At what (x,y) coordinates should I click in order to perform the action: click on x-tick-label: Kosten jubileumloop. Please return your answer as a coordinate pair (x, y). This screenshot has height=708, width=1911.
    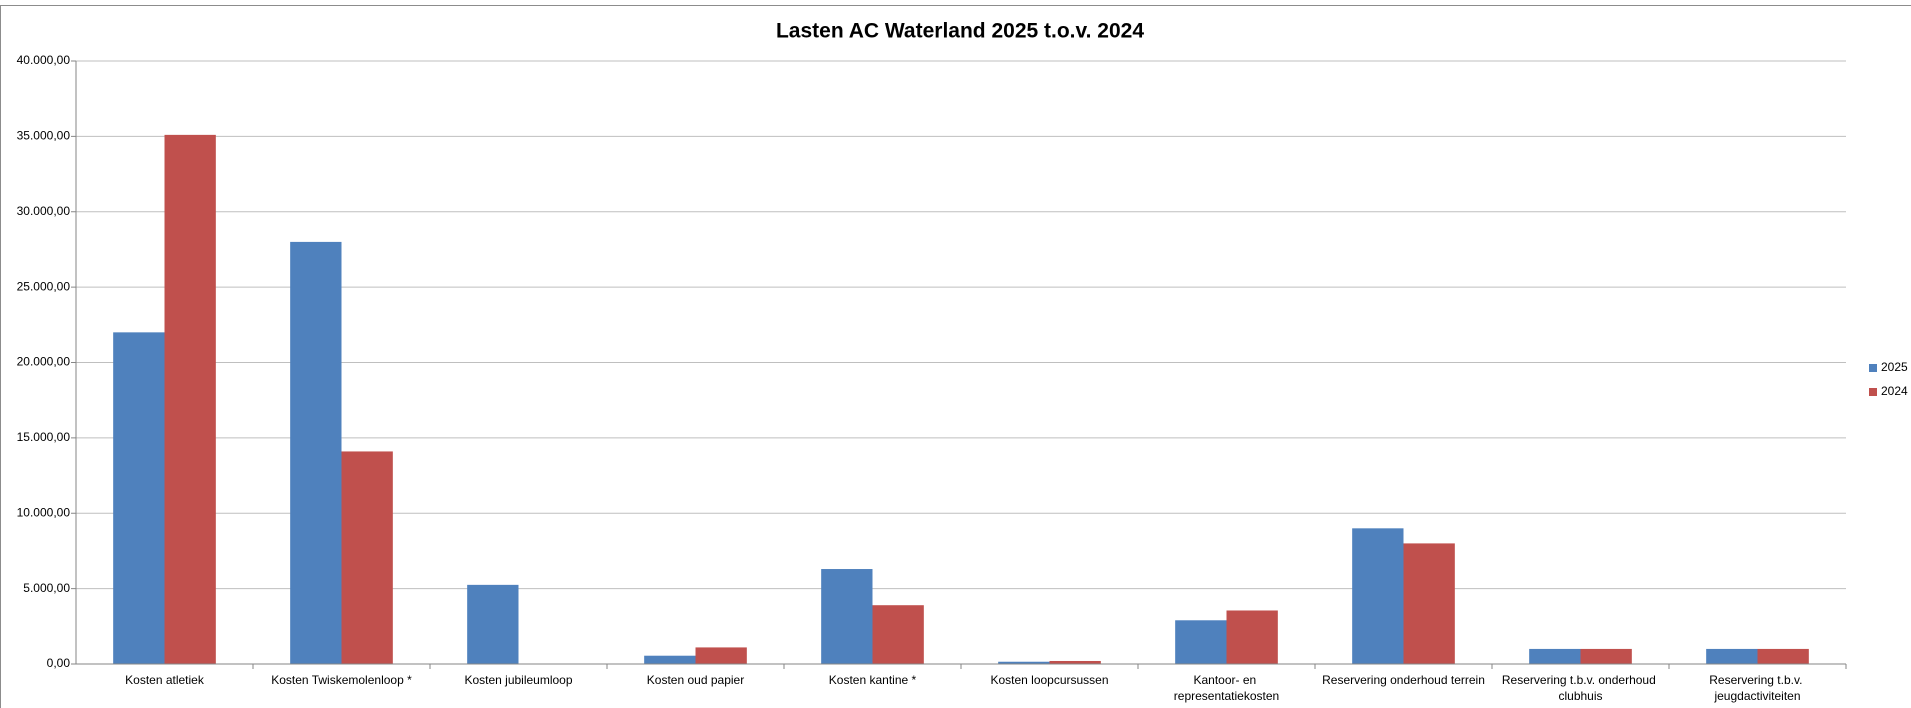
    Looking at the image, I should click on (518, 680).